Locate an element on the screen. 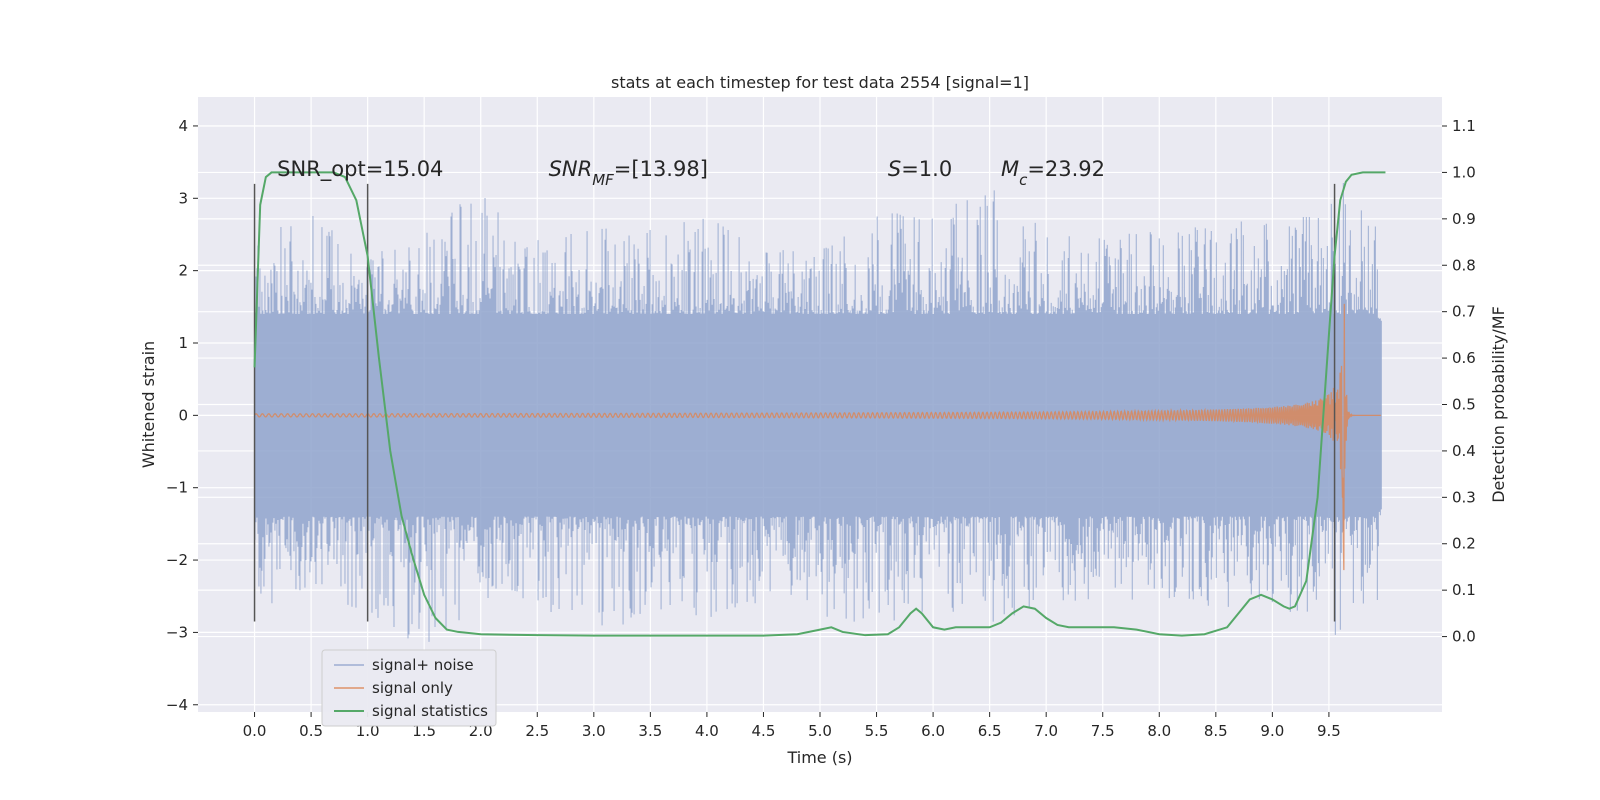 This screenshot has height=800, width=1600. y2-tick-label: 0.4 is located at coordinates (1464, 451).